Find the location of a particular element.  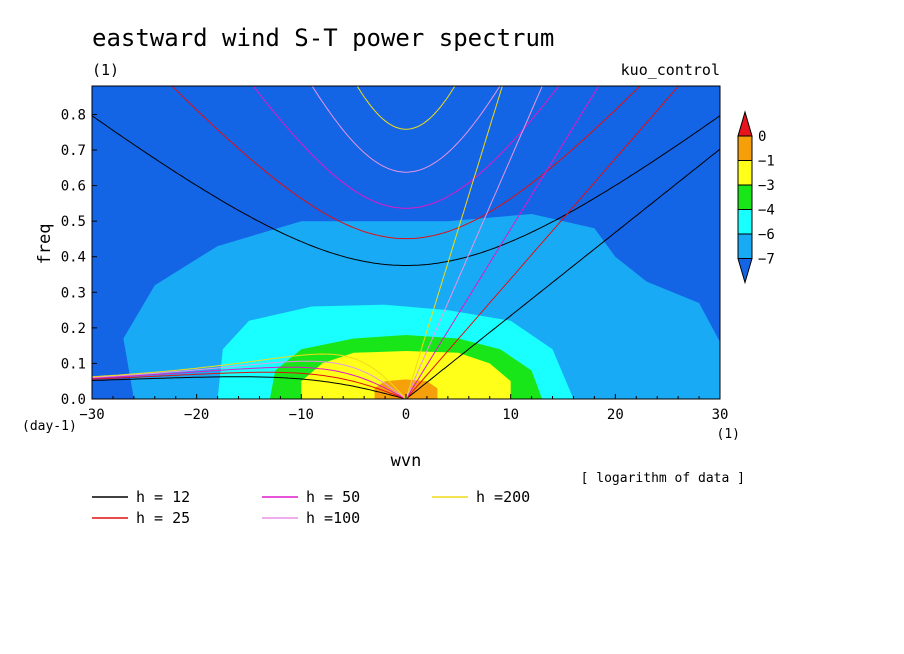

x-axis: −30 −20 −10 0 10 20 30 is located at coordinates (403, 408).